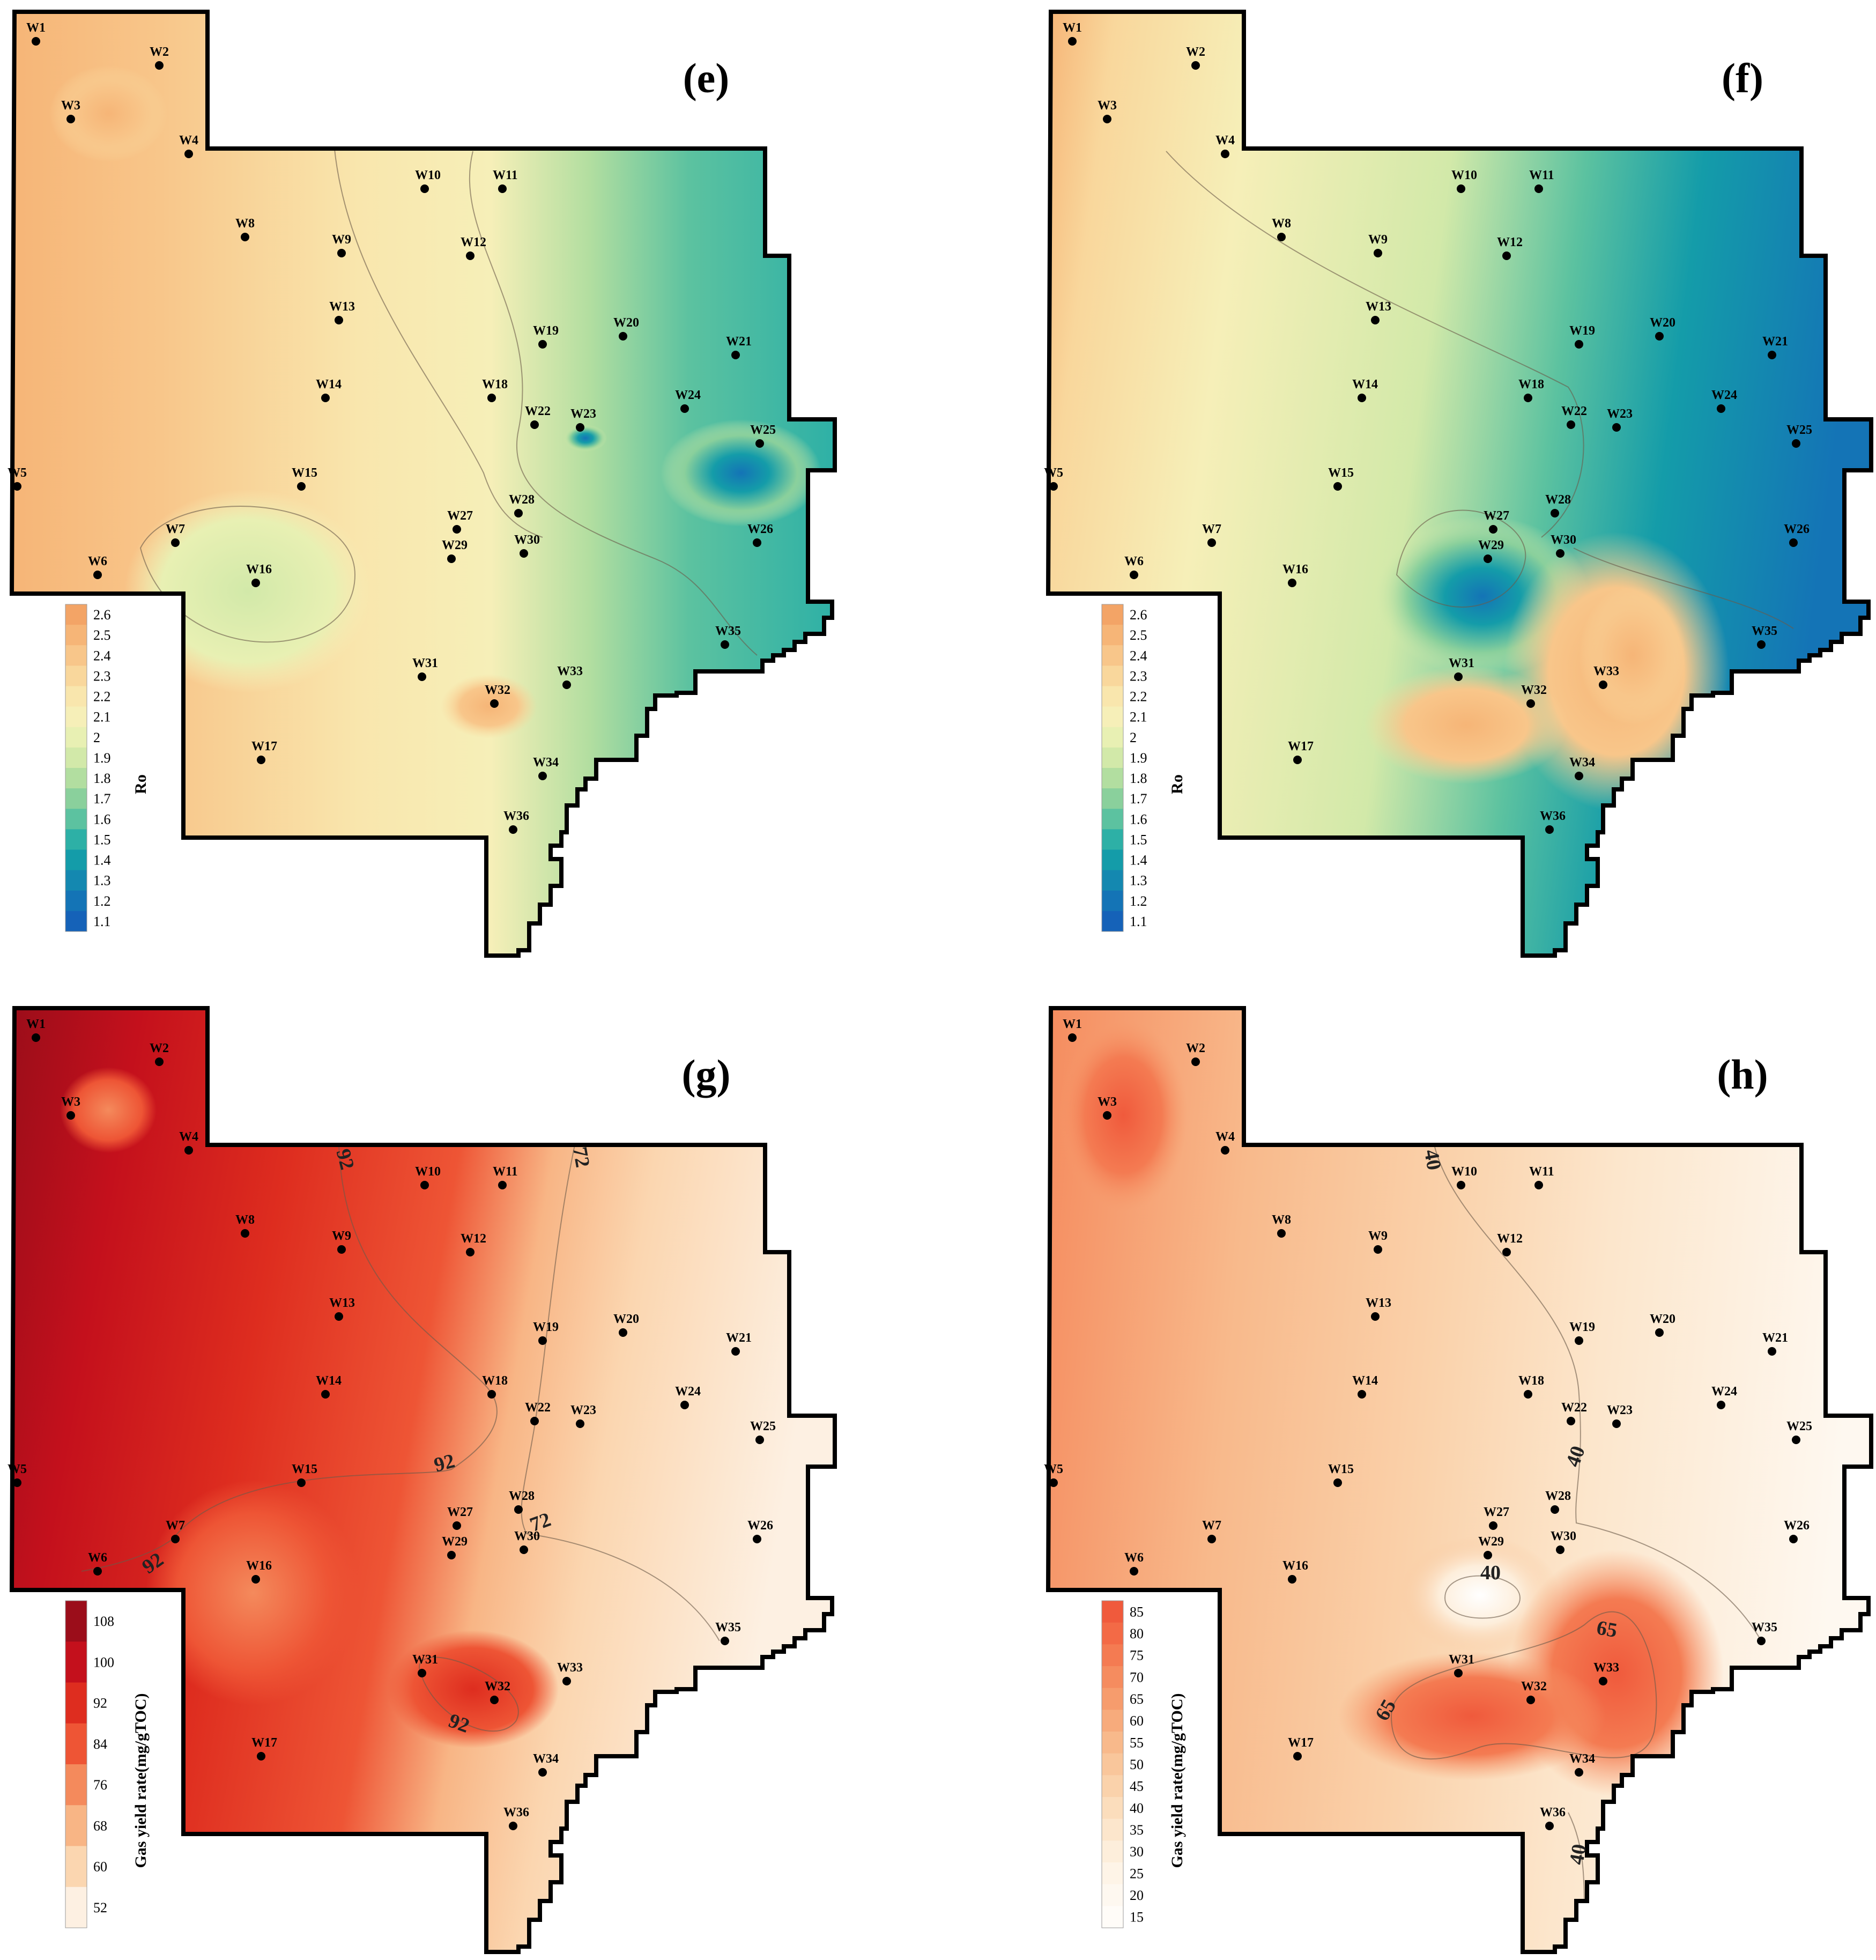 The height and width of the screenshot is (1960, 1876). Describe the element at coordinates (1137, 1656) in the screenshot. I see `colorbar-tick-label: 75` at that location.